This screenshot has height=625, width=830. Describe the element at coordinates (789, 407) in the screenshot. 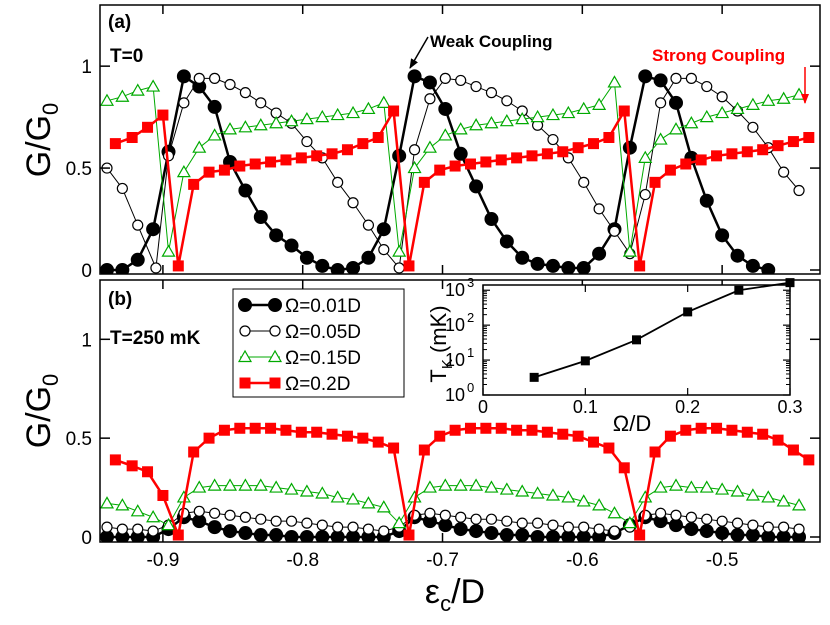

I see `inset-x-tick-label: 0.3` at that location.